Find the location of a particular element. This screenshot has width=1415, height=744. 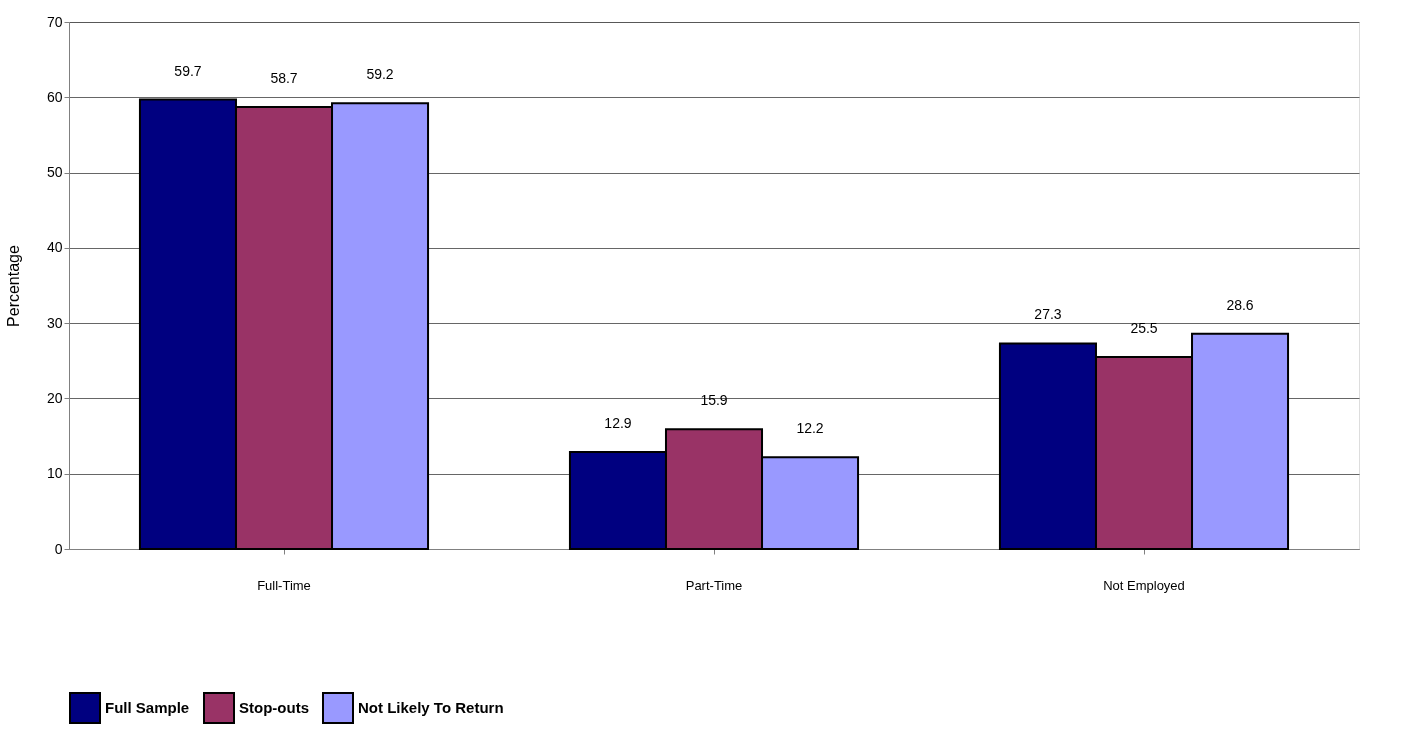

y-tick-label: 0 is located at coordinates (58, 548).